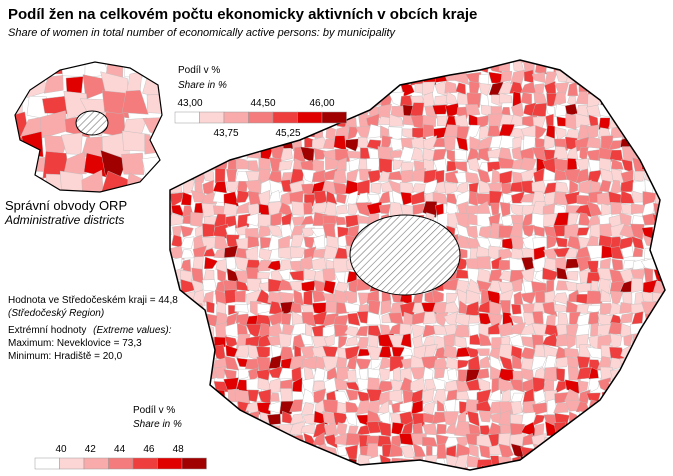 Image resolution: width=673 pixels, height=476 pixels. I want to click on stat: Extrémní hodnoty, so click(47, 330).